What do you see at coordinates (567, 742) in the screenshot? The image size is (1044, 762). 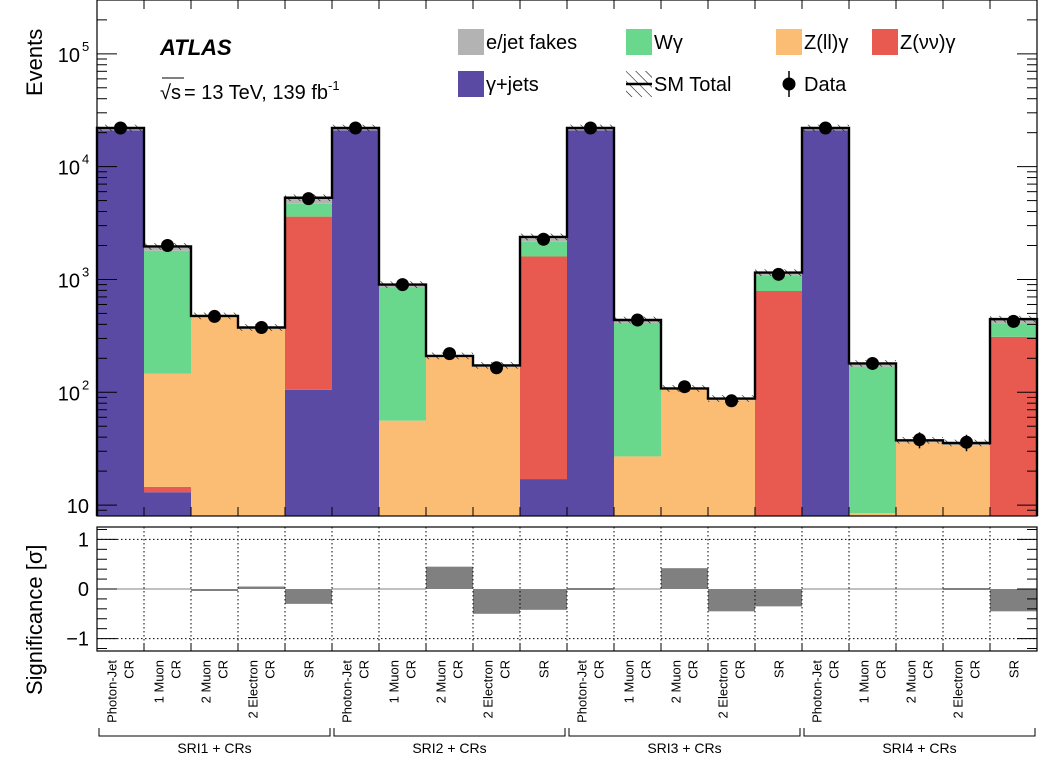 I see `group-labels: SRI1 + CRs SRI2 + CRs SRI3 + CRs SRI4 + CRs` at bounding box center [567, 742].